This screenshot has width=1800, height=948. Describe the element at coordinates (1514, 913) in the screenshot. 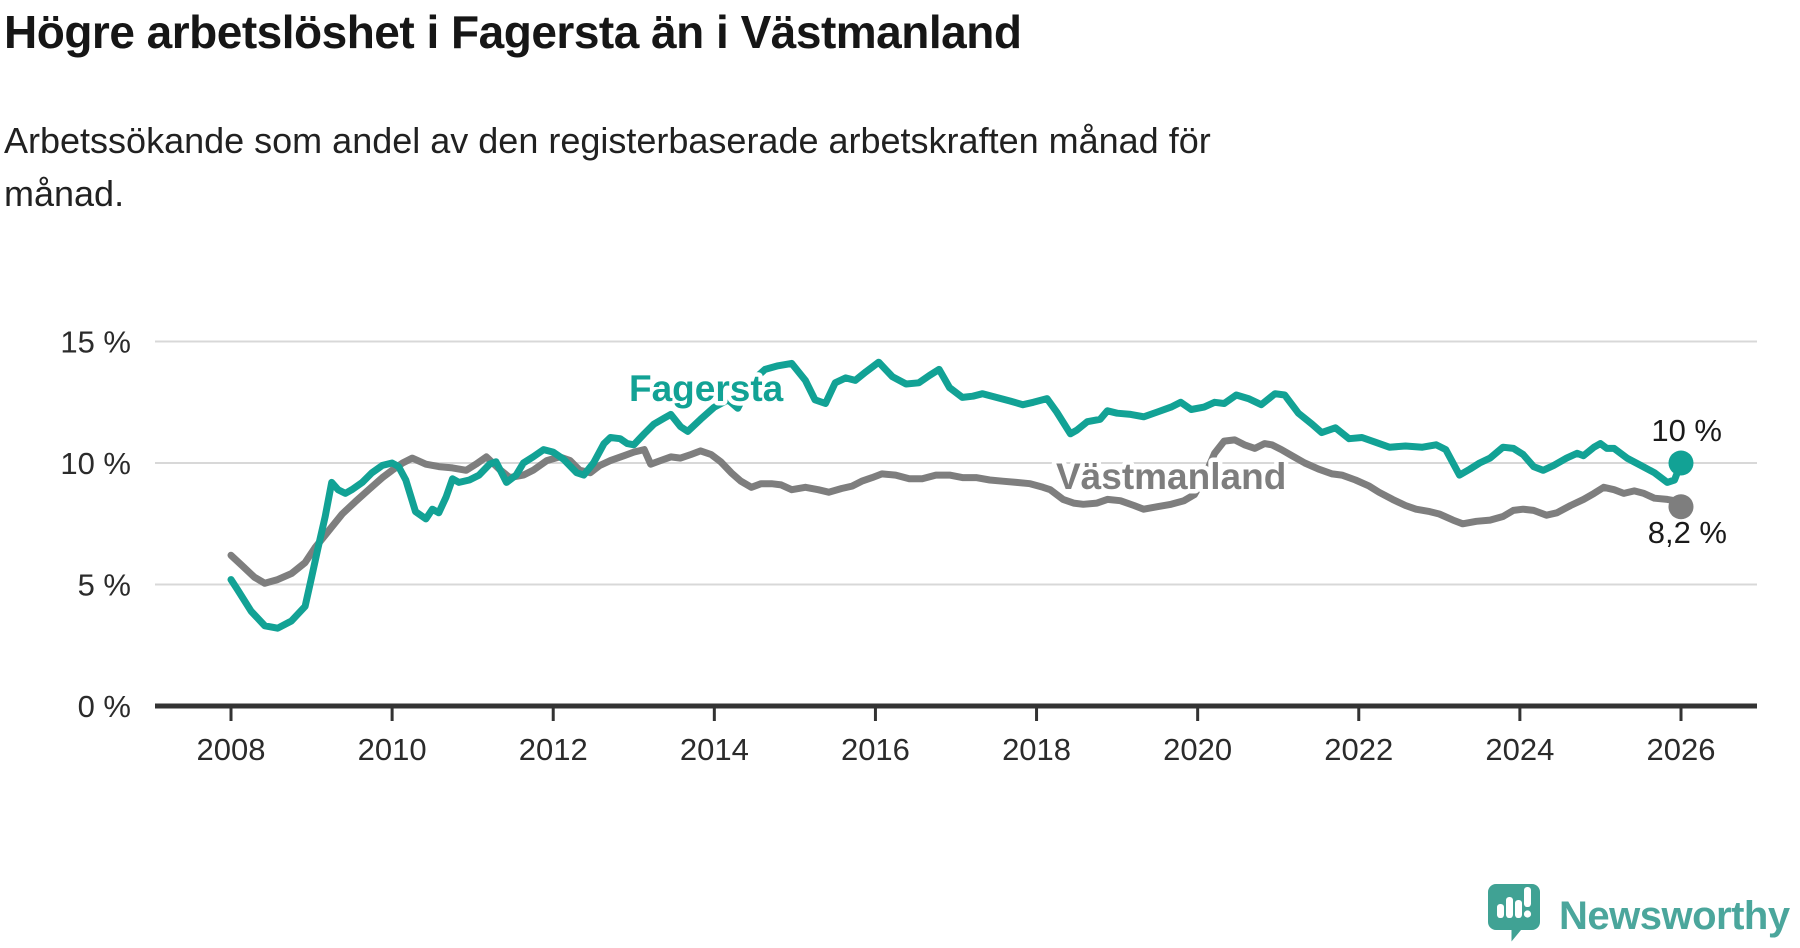

I see `newsworthy-bubble-chart-icon` at that location.